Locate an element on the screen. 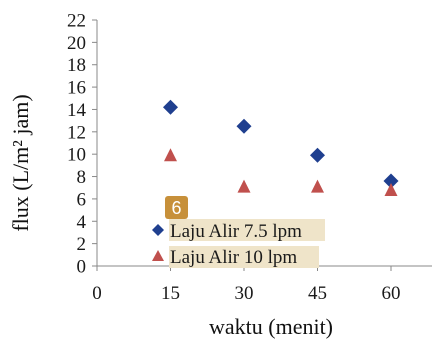 The width and height of the screenshot is (435, 344). legend-diamond-marker is located at coordinates (158, 230).